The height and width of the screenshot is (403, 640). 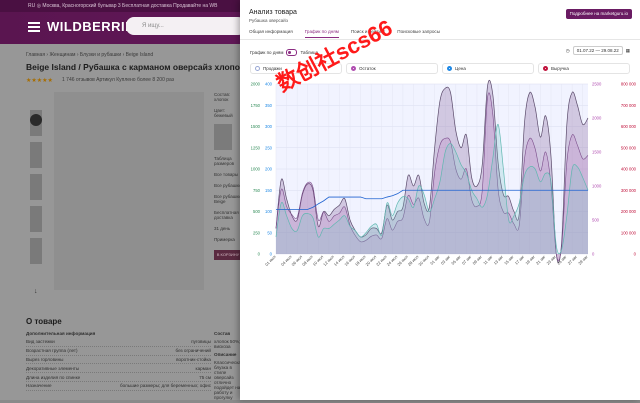 What do you see at coordinates (129, 191) in the screenshot?
I see `product-image` at bounding box center [129, 191].